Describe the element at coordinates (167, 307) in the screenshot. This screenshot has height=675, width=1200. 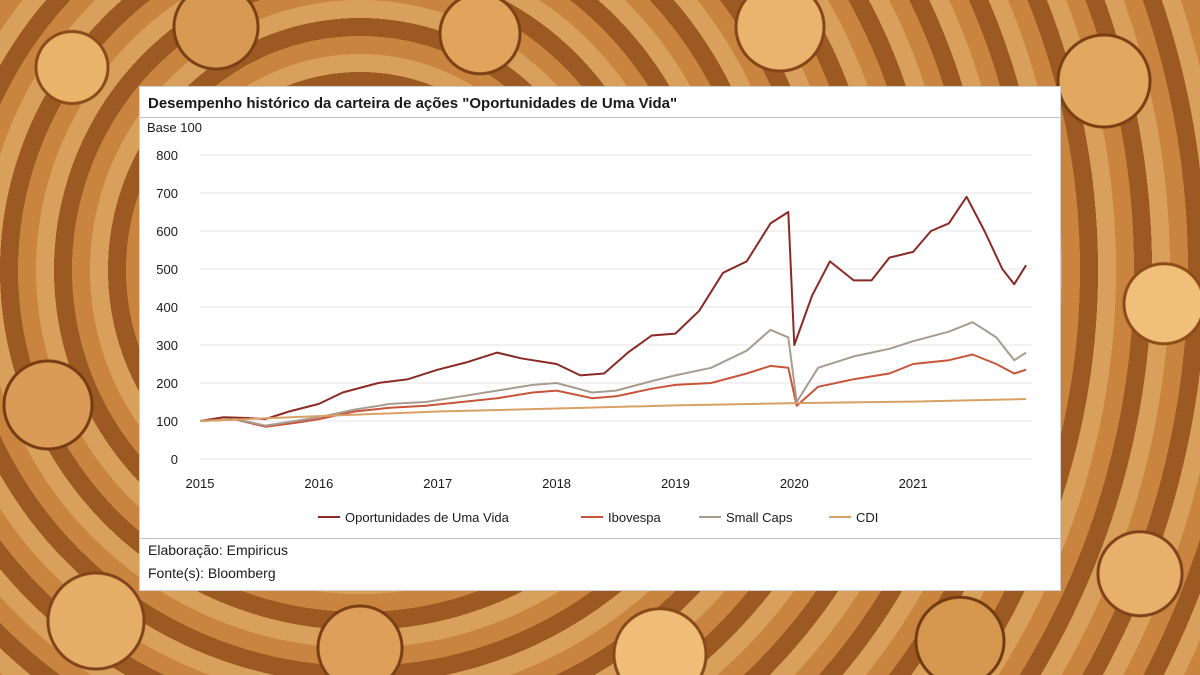
I see `y-tick-label: 400` at that location.